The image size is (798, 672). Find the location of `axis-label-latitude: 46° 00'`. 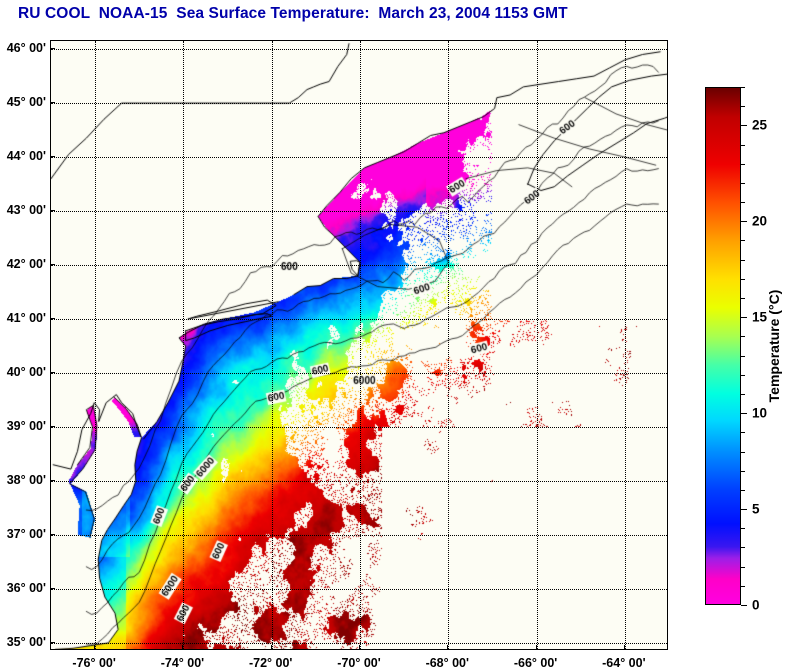

axis-label-latitude: 46° 00' is located at coordinates (26, 48).